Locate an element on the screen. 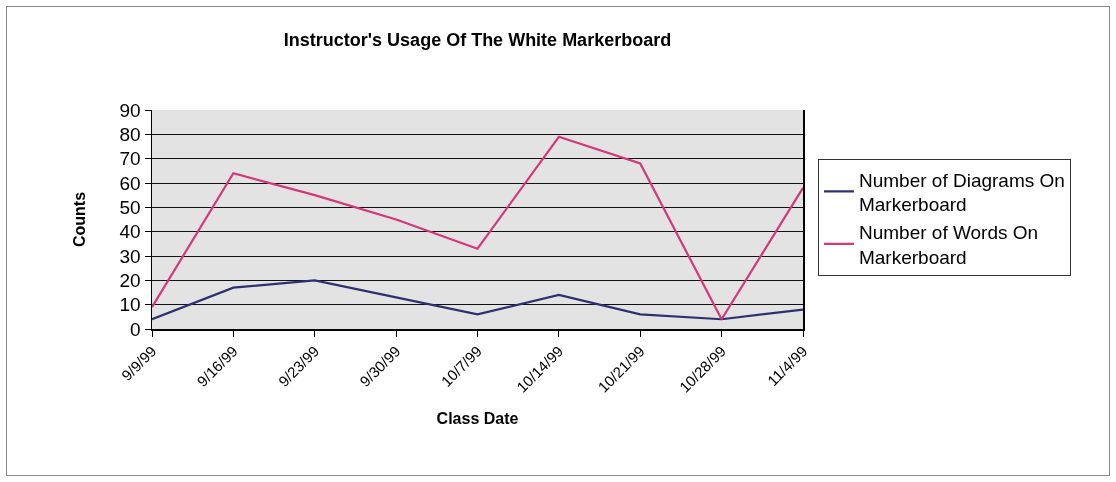 This screenshot has width=1116, height=482. y-axis-title: Counts is located at coordinates (79, 219).